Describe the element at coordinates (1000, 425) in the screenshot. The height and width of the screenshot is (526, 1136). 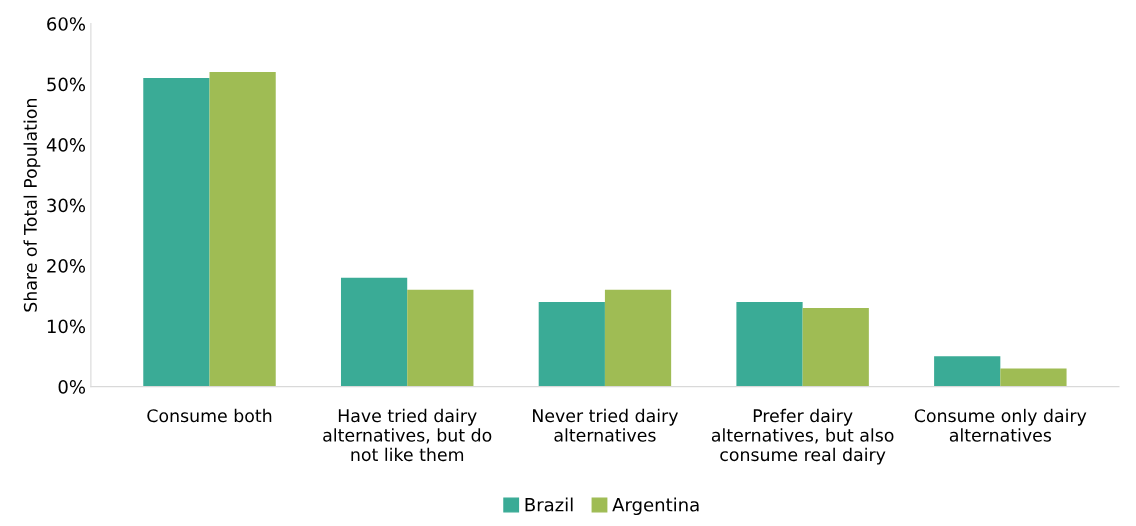
I see `x-tick-label: Consume only dairy alternatives` at that location.